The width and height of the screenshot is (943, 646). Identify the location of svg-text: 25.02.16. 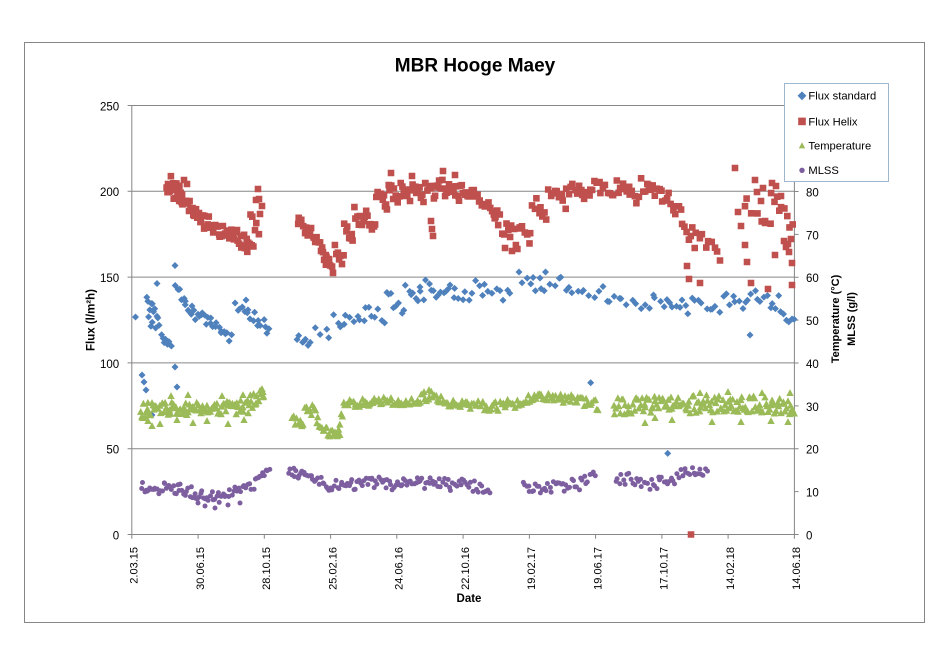
(333, 568).